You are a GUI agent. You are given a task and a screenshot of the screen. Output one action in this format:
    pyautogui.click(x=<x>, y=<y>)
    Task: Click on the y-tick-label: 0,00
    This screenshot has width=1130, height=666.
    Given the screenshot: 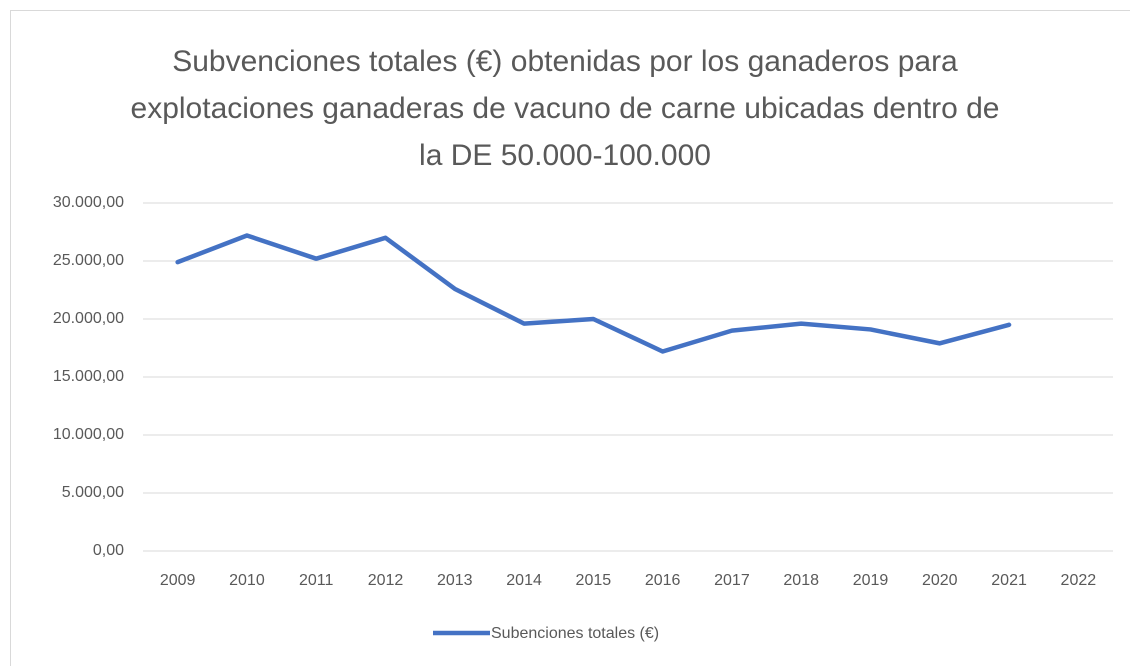 What is the action you would take?
    pyautogui.click(x=108, y=550)
    